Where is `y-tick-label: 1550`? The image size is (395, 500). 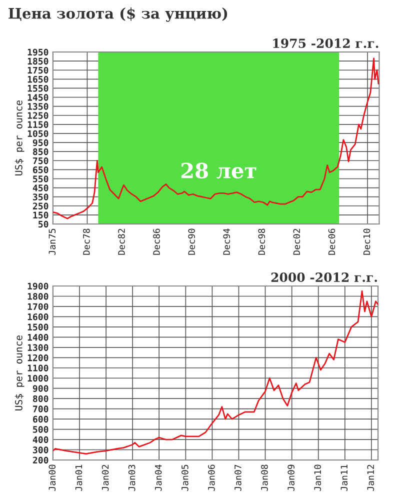 y-tick-label: 1550 is located at coordinates (38, 88).